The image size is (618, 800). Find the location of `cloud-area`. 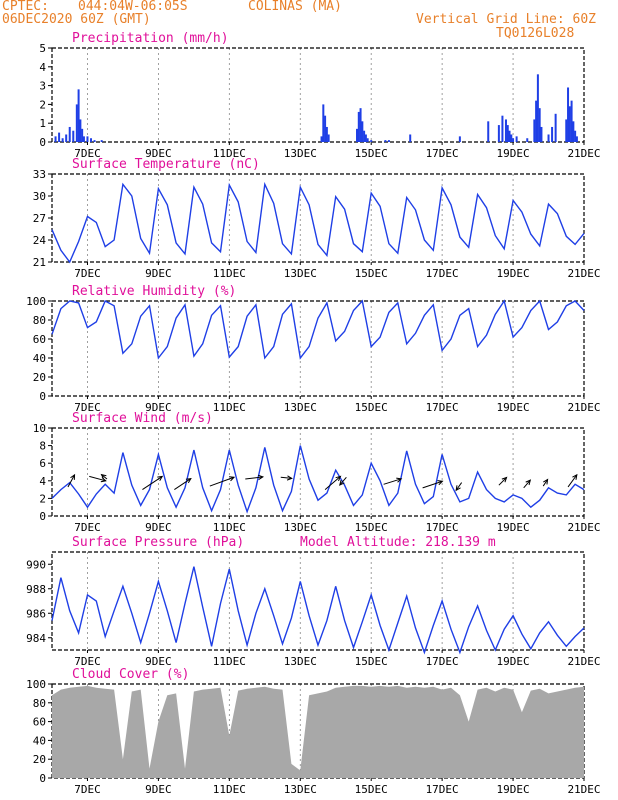

cloud-area is located at coordinates (318, 731).